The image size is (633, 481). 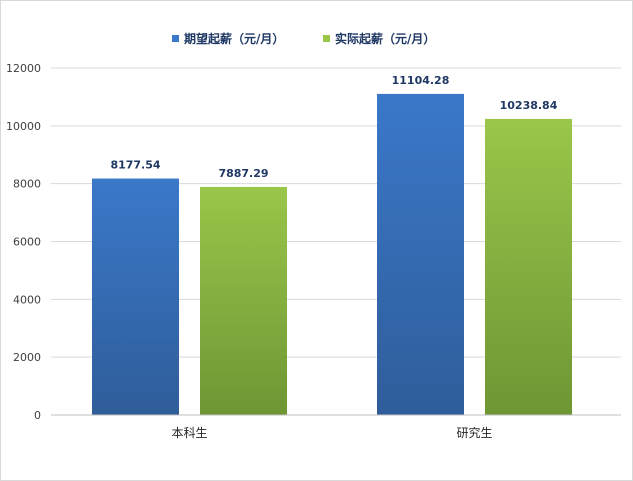 I want to click on y-tick-label: 4000, so click(x=27, y=299).